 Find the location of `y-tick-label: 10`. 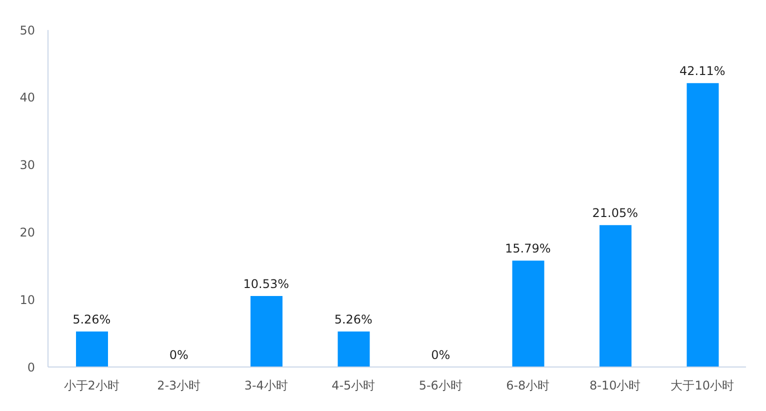

y-tick-label: 10 is located at coordinates (27, 299).